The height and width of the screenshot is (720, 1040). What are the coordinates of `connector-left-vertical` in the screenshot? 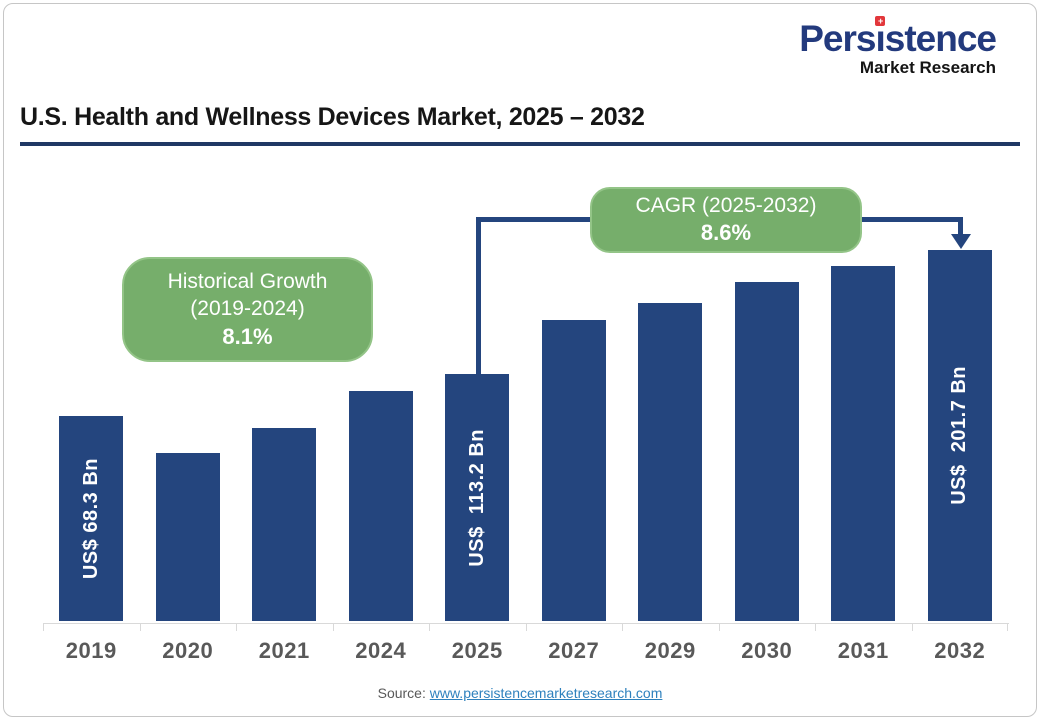 It's located at (478, 295).